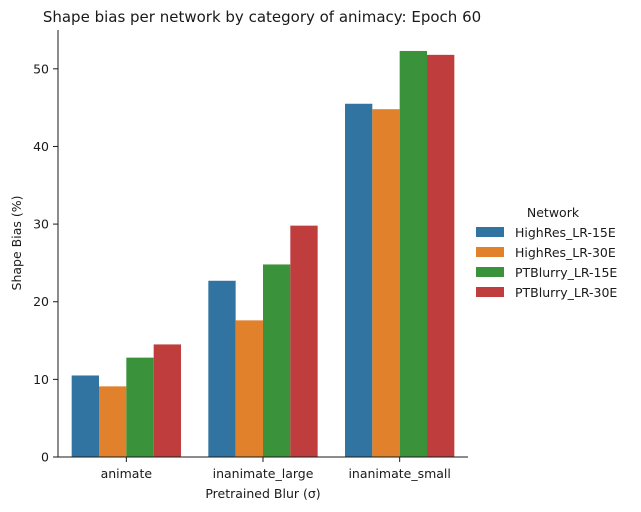 This screenshot has height=512, width=641. I want to click on y-ticks-group: 0 10 20 30 40 50, so click(45, 263).